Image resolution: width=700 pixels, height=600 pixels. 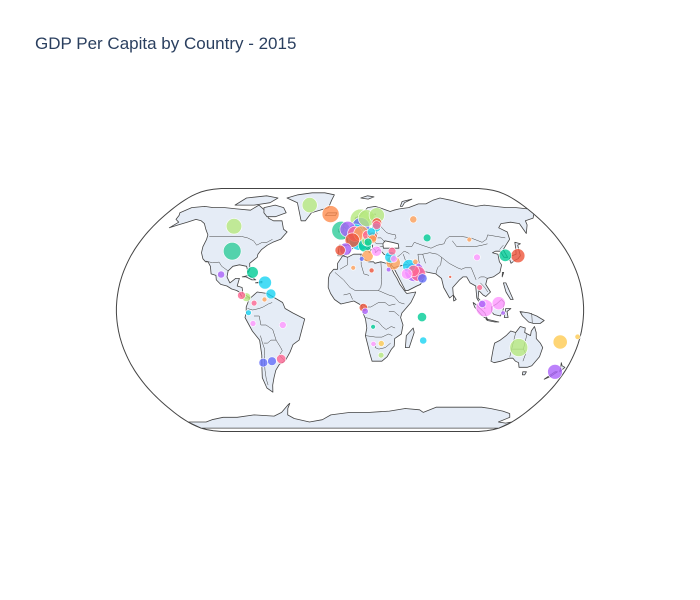 I want to click on land-indonesia-java, so click(x=492, y=320).